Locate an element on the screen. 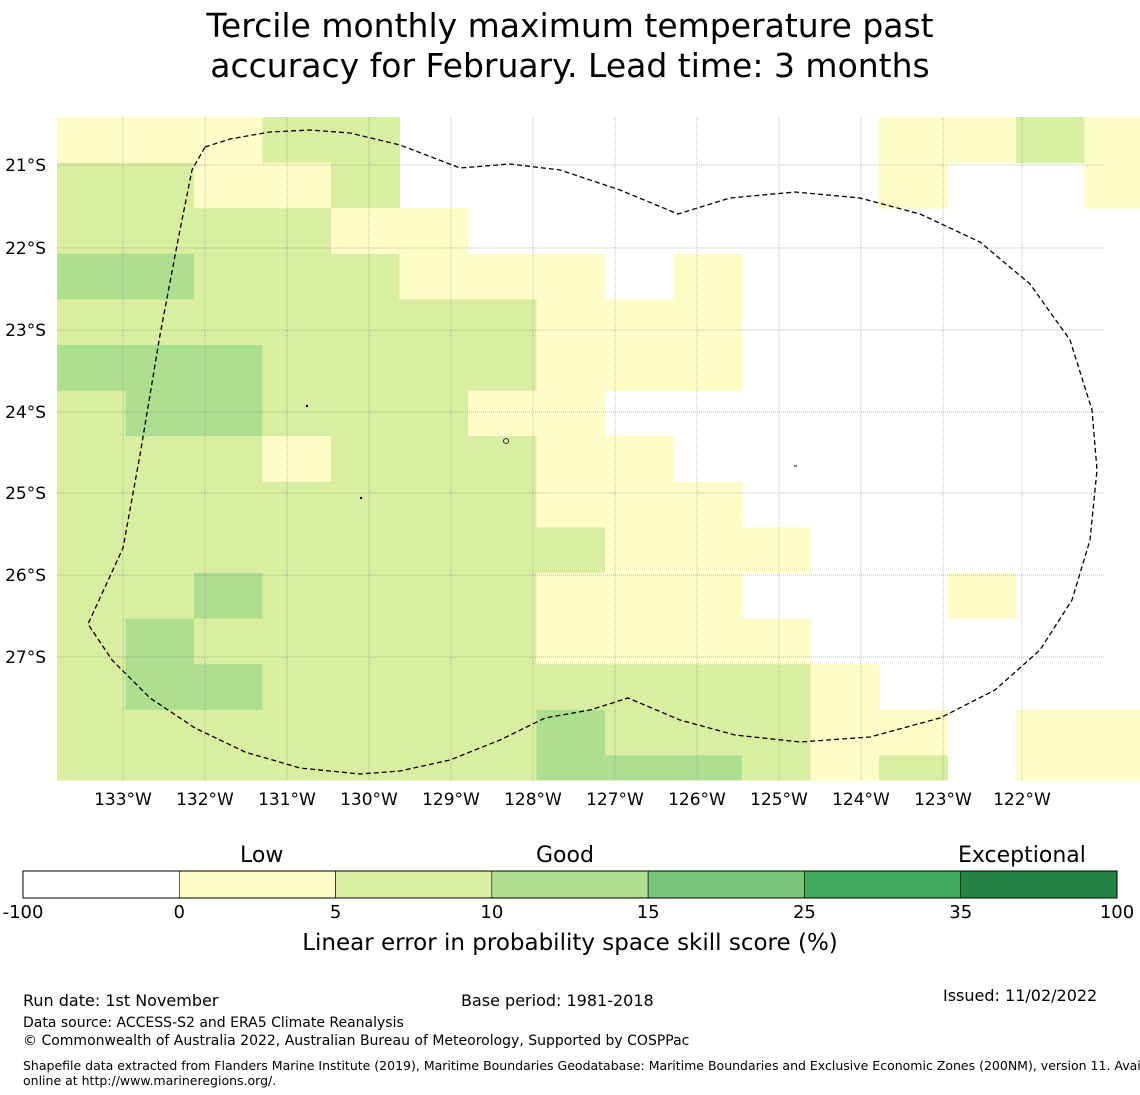 This screenshot has height=1095, width=1140. longitude-label: 126°W is located at coordinates (697, 800).